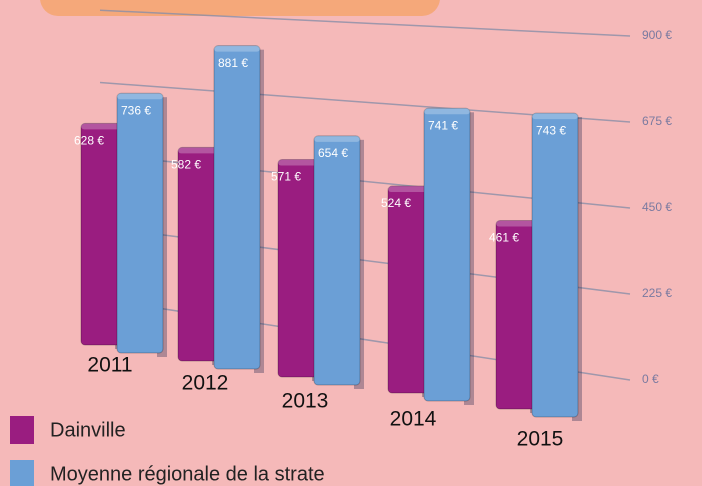 The height and width of the screenshot is (486, 702). I want to click on x-tick-label: 2013, so click(305, 401).